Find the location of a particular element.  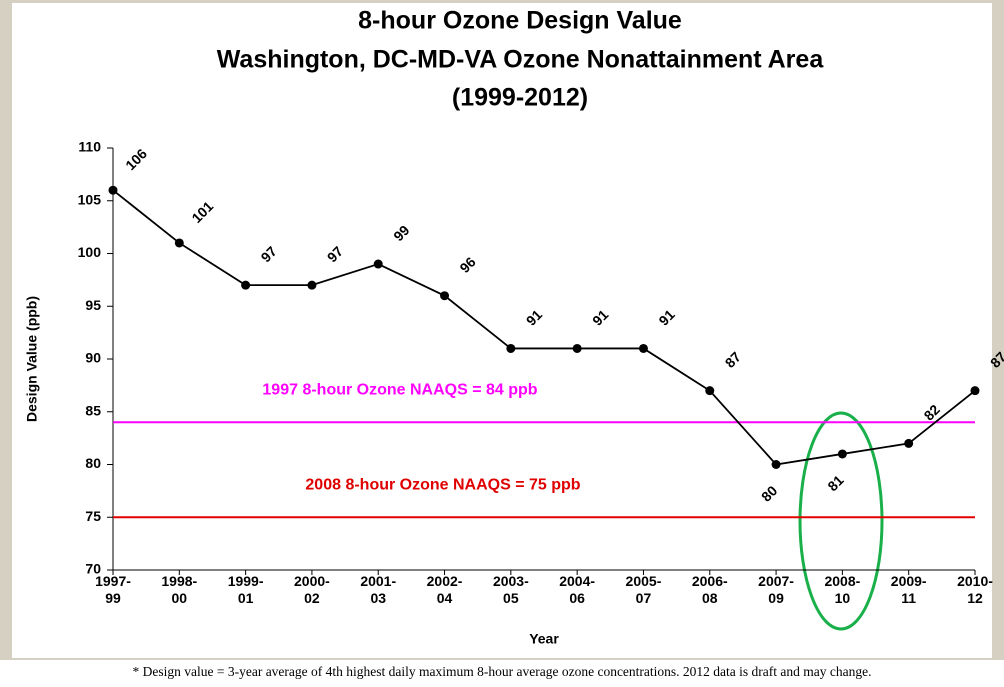

x-tick-label: 1998-00 is located at coordinates (179, 589).